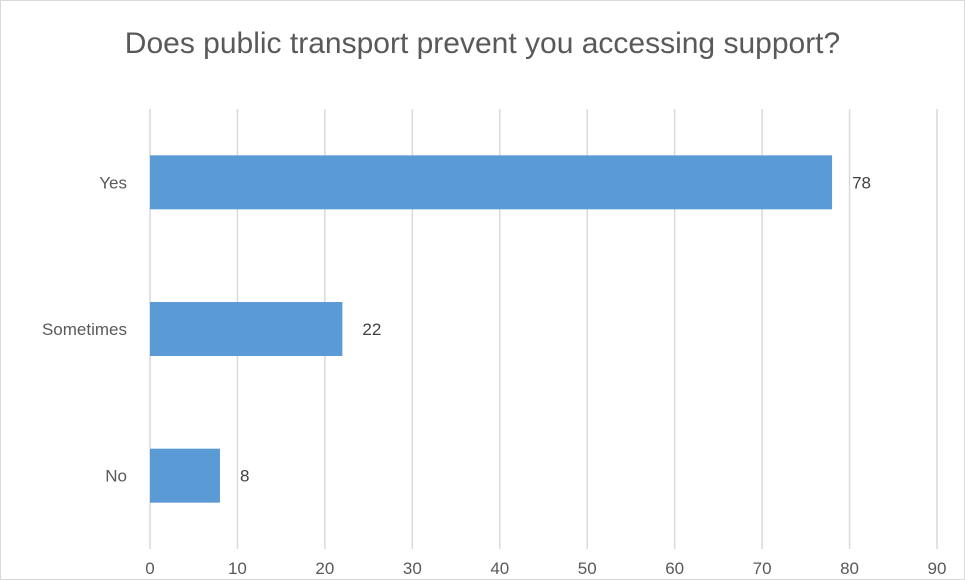  What do you see at coordinates (324, 568) in the screenshot?
I see `x-tick-label: 20` at bounding box center [324, 568].